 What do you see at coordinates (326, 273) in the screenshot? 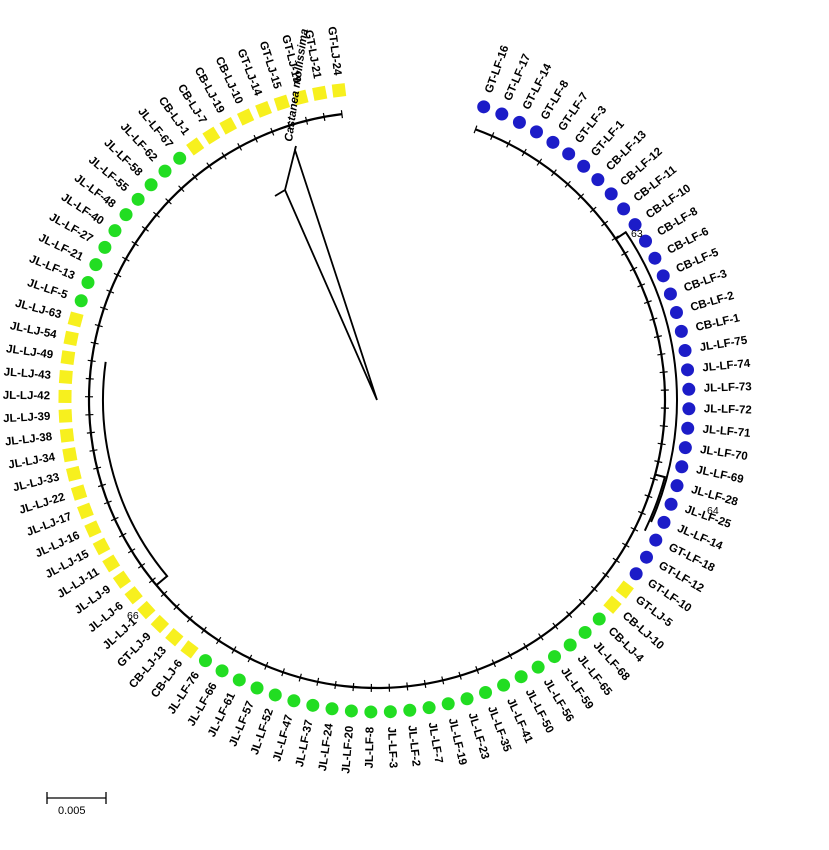
I see `outgroup-branch` at bounding box center [326, 273].